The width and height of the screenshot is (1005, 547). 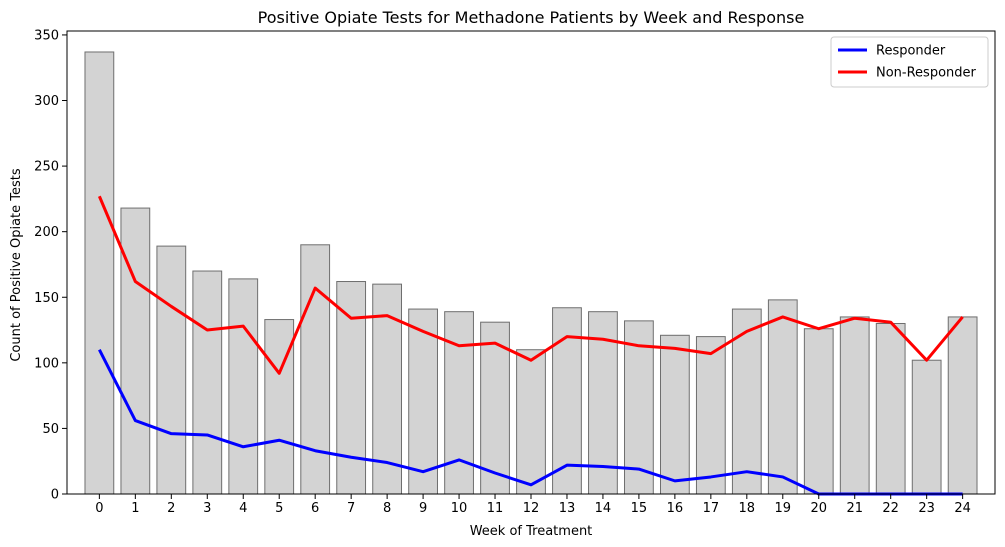 I want to click on x-tick-label: 0, so click(x=99, y=508).